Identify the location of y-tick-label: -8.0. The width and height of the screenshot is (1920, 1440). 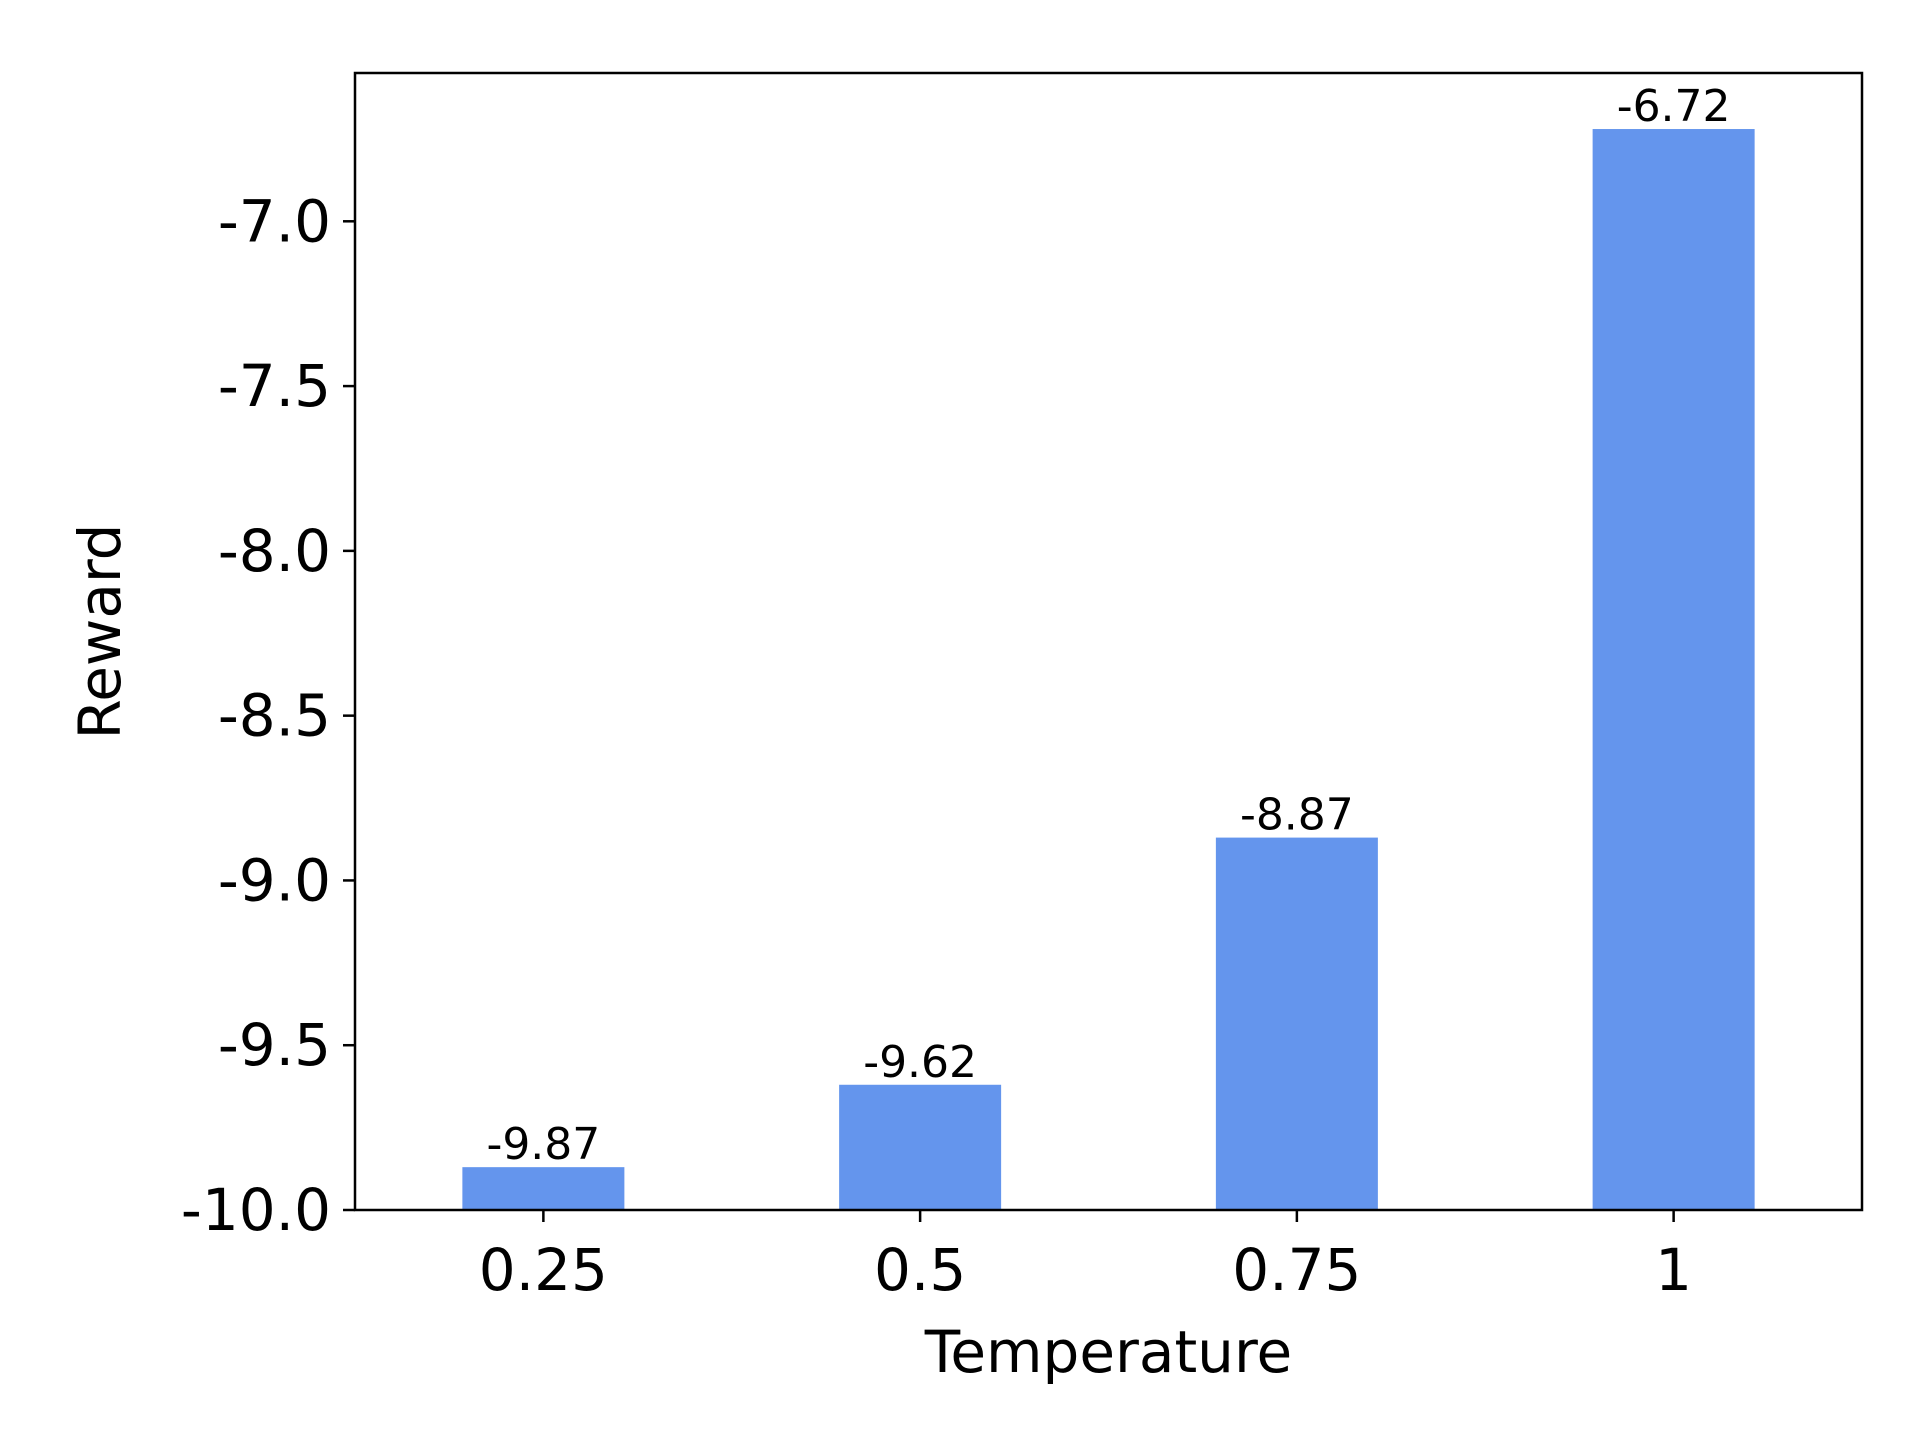
(274, 551).